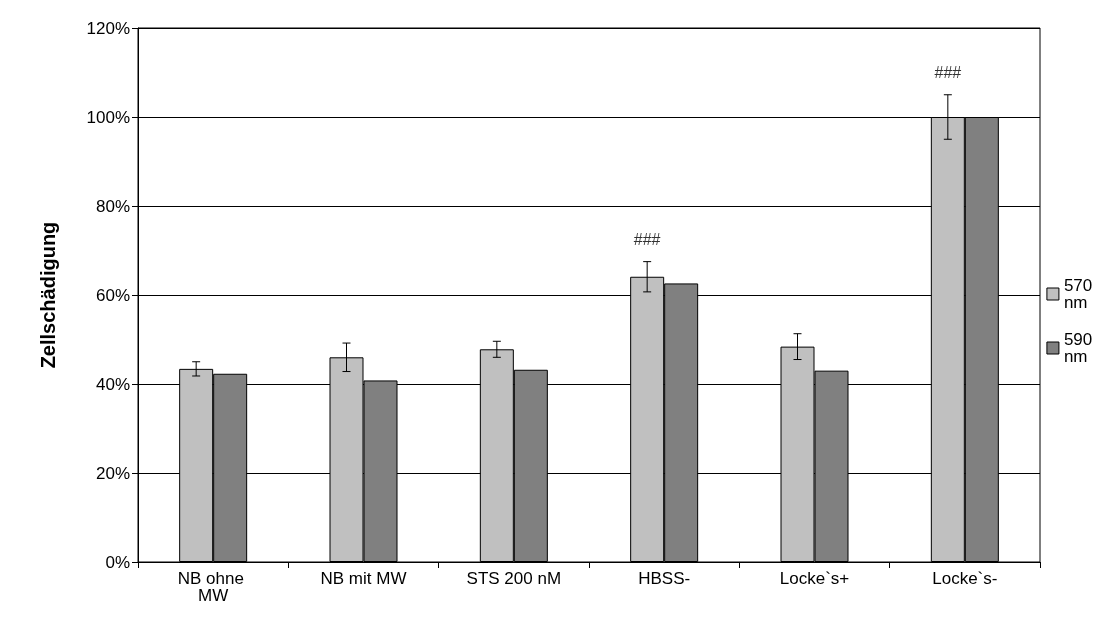  Describe the element at coordinates (514, 578) in the screenshot. I see `x-tick-label: STS 200 nM` at that location.